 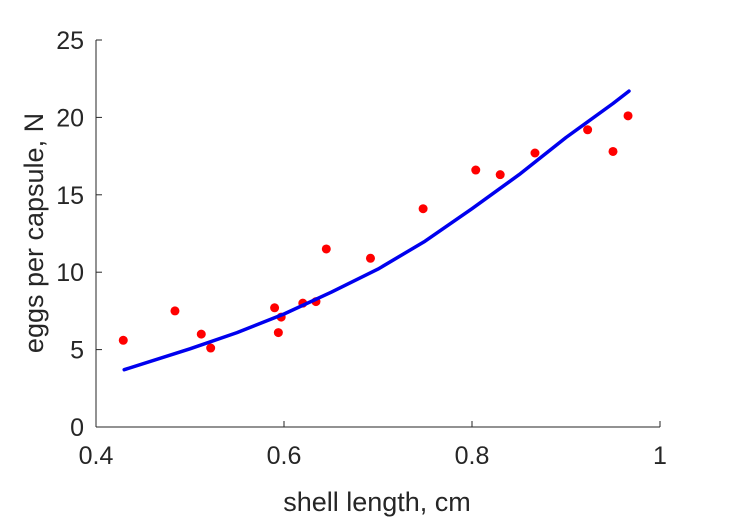 I want to click on y-axis-label: eggs per capsule, N, so click(x=34, y=233).